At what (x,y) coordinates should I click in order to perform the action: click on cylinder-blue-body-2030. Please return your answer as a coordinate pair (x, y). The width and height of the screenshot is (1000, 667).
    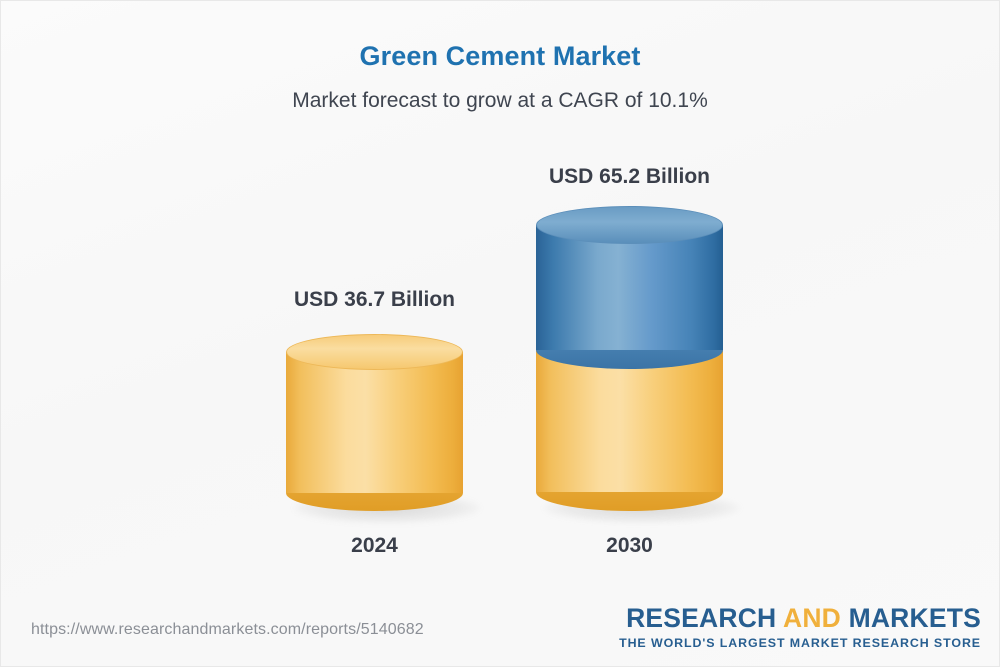
    Looking at the image, I should click on (629, 287).